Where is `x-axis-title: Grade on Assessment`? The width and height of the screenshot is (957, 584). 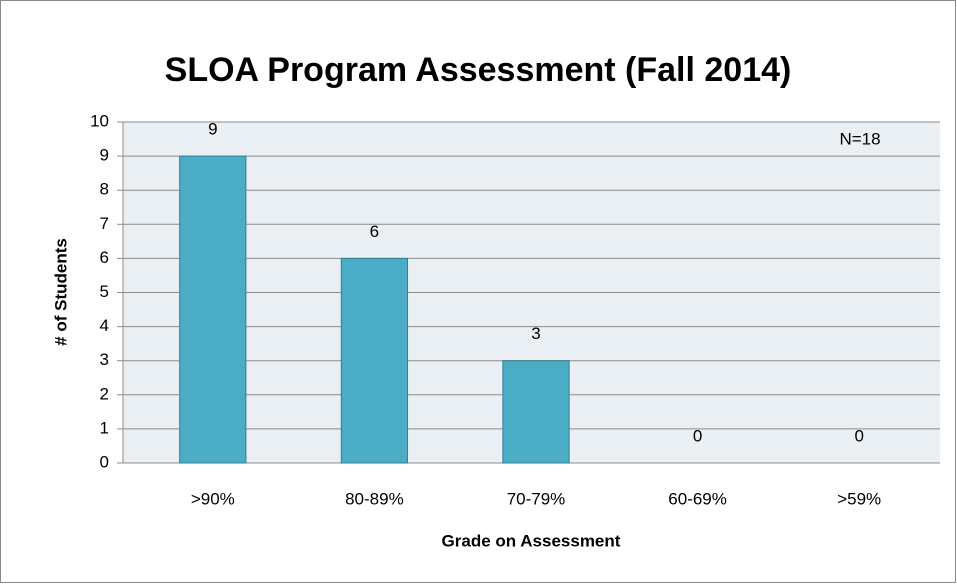 x-axis-title: Grade on Assessment is located at coordinates (531, 540).